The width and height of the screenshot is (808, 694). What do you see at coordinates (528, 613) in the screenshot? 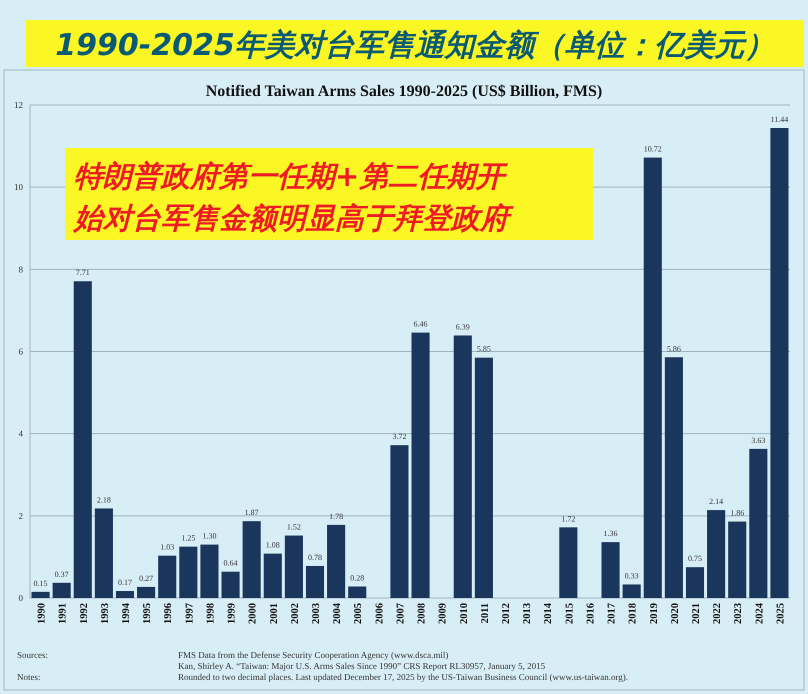
I see `x-tick-label: 2013` at bounding box center [528, 613].